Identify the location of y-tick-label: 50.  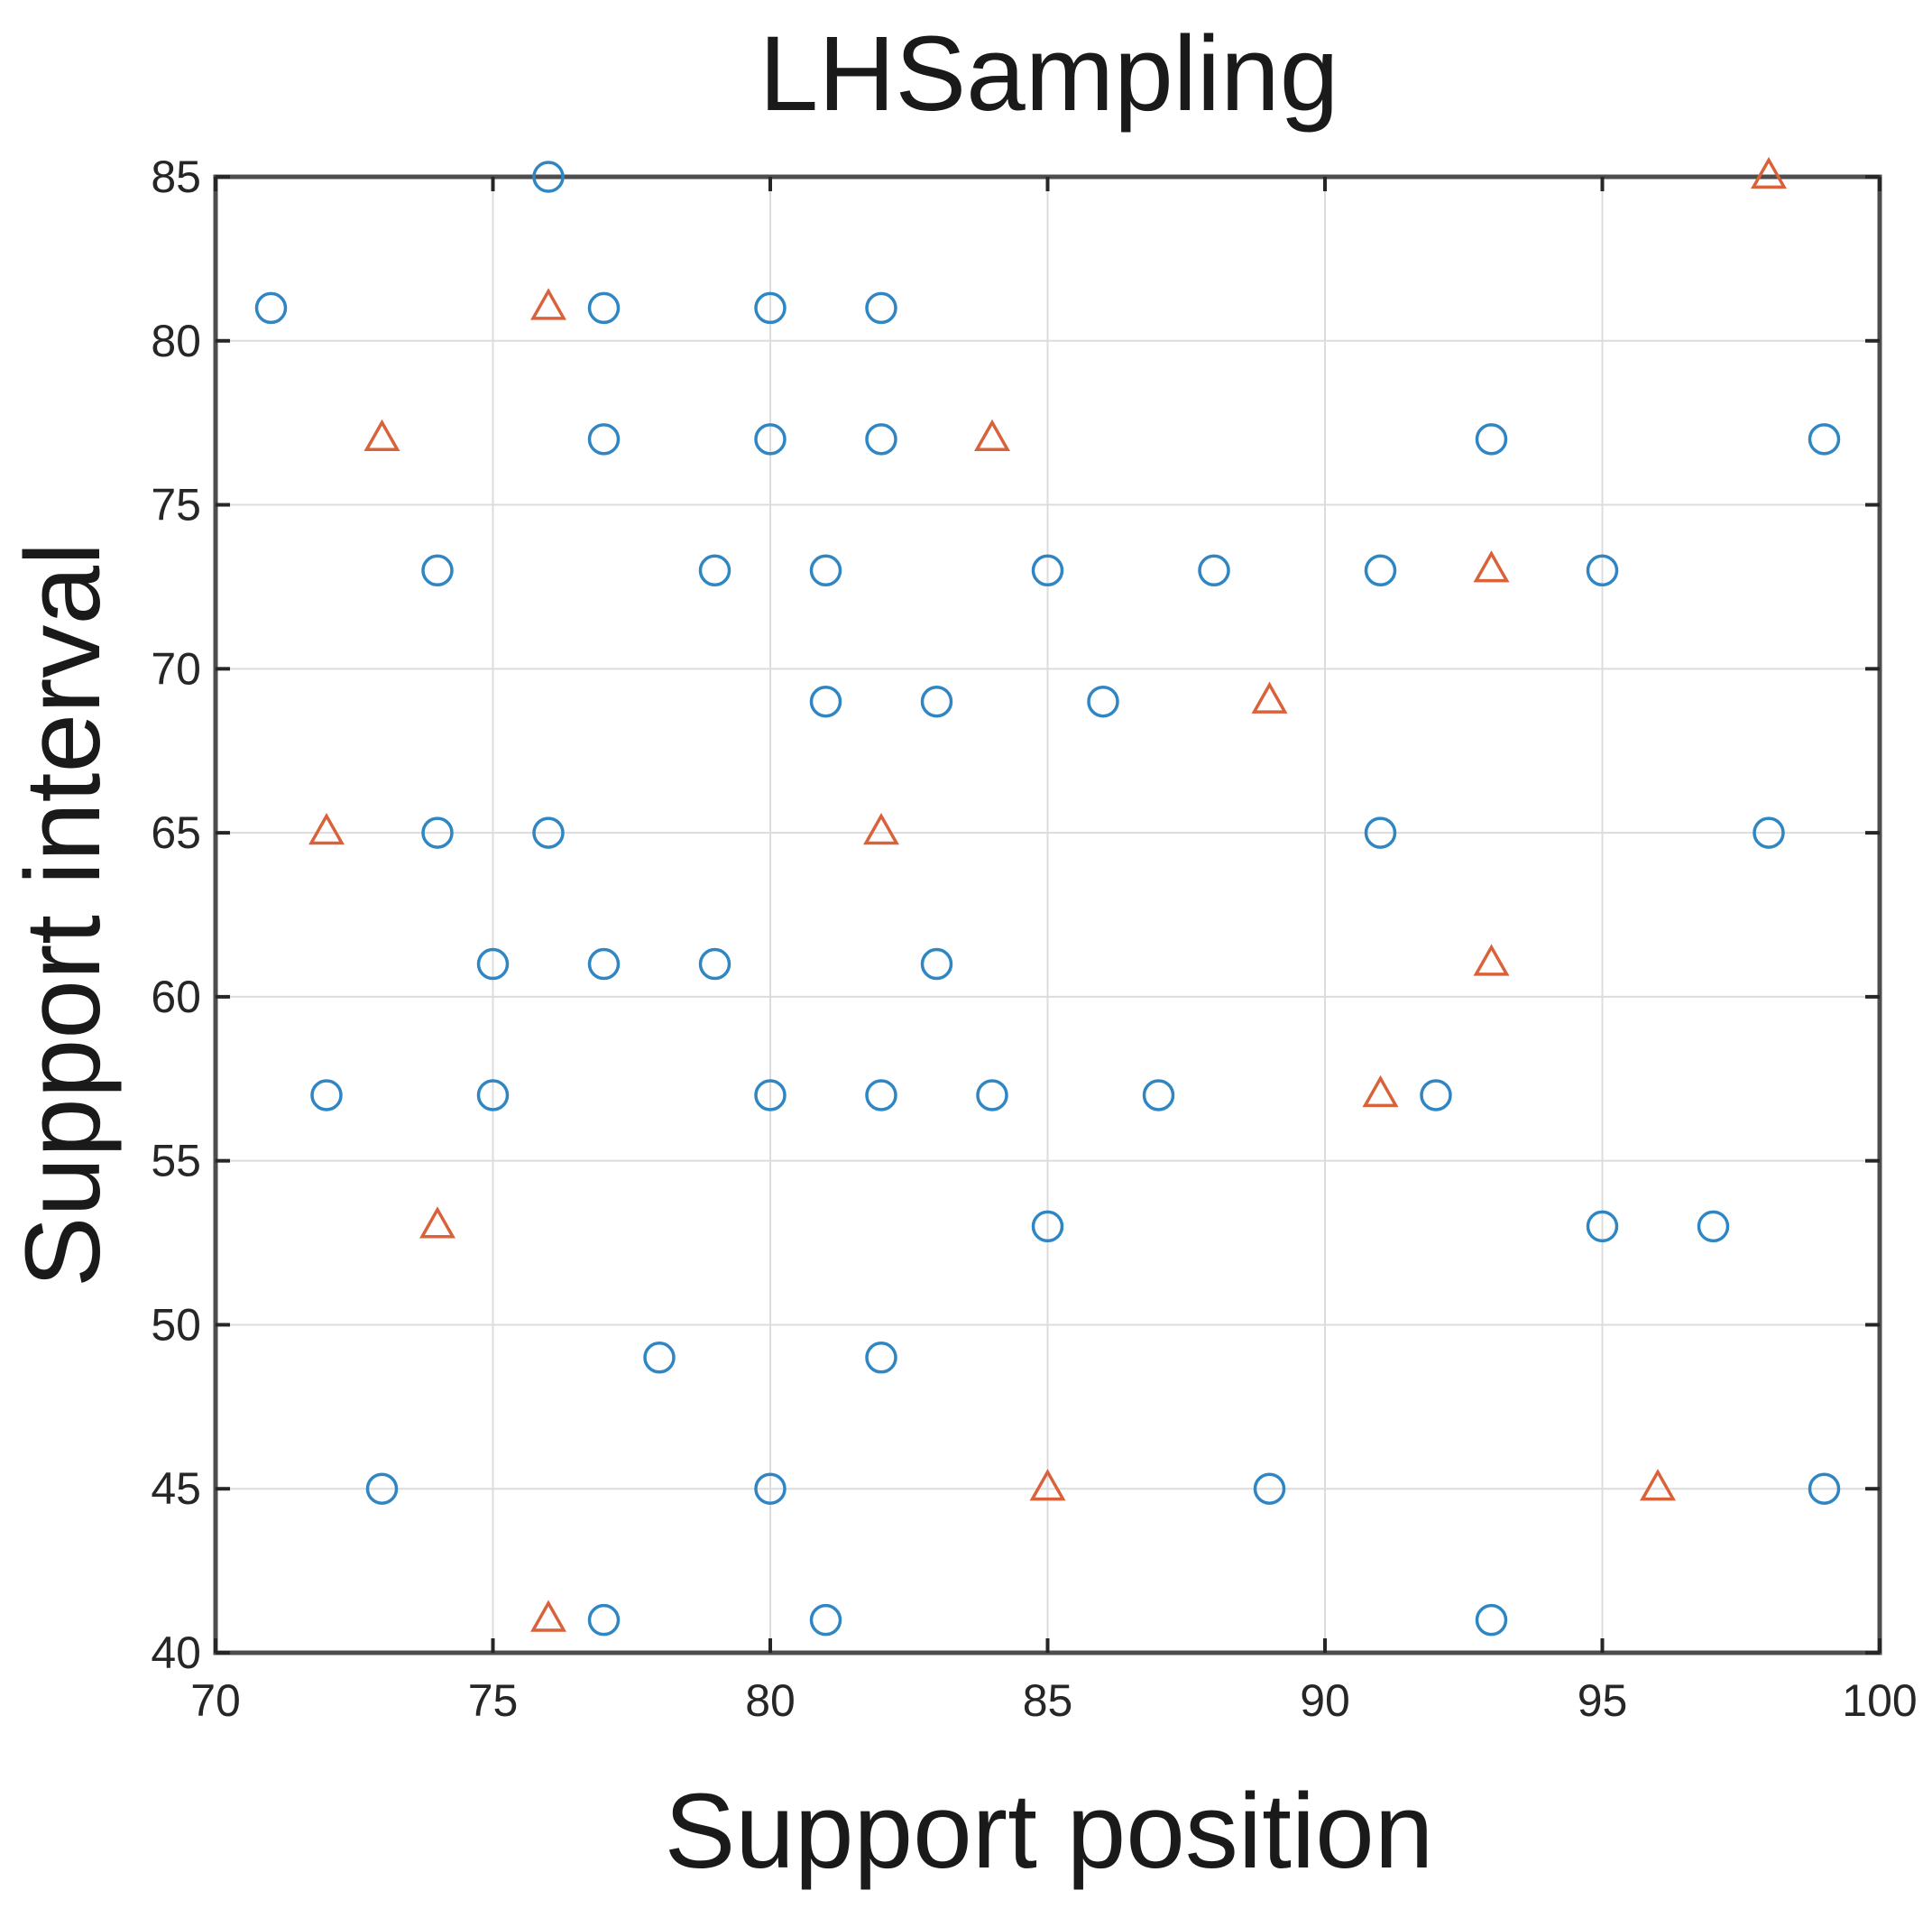
(176, 1324).